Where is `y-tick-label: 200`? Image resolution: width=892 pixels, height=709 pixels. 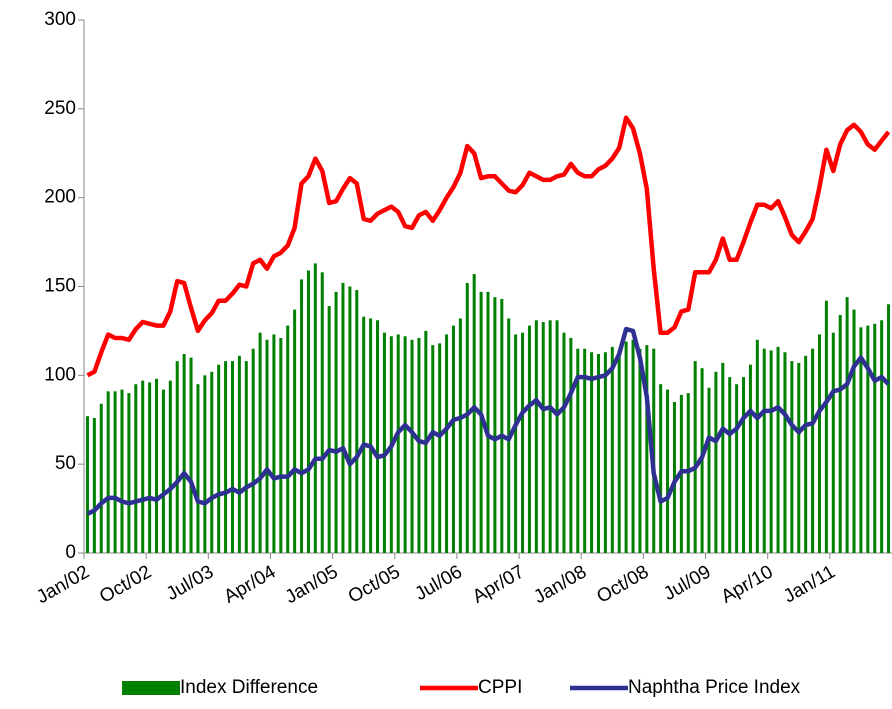 y-tick-label: 200 is located at coordinates (60, 197).